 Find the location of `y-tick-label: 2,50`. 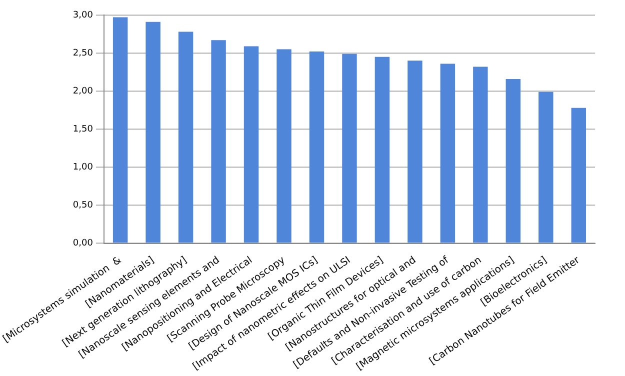

y-tick-label: 2,50 is located at coordinates (83, 53).